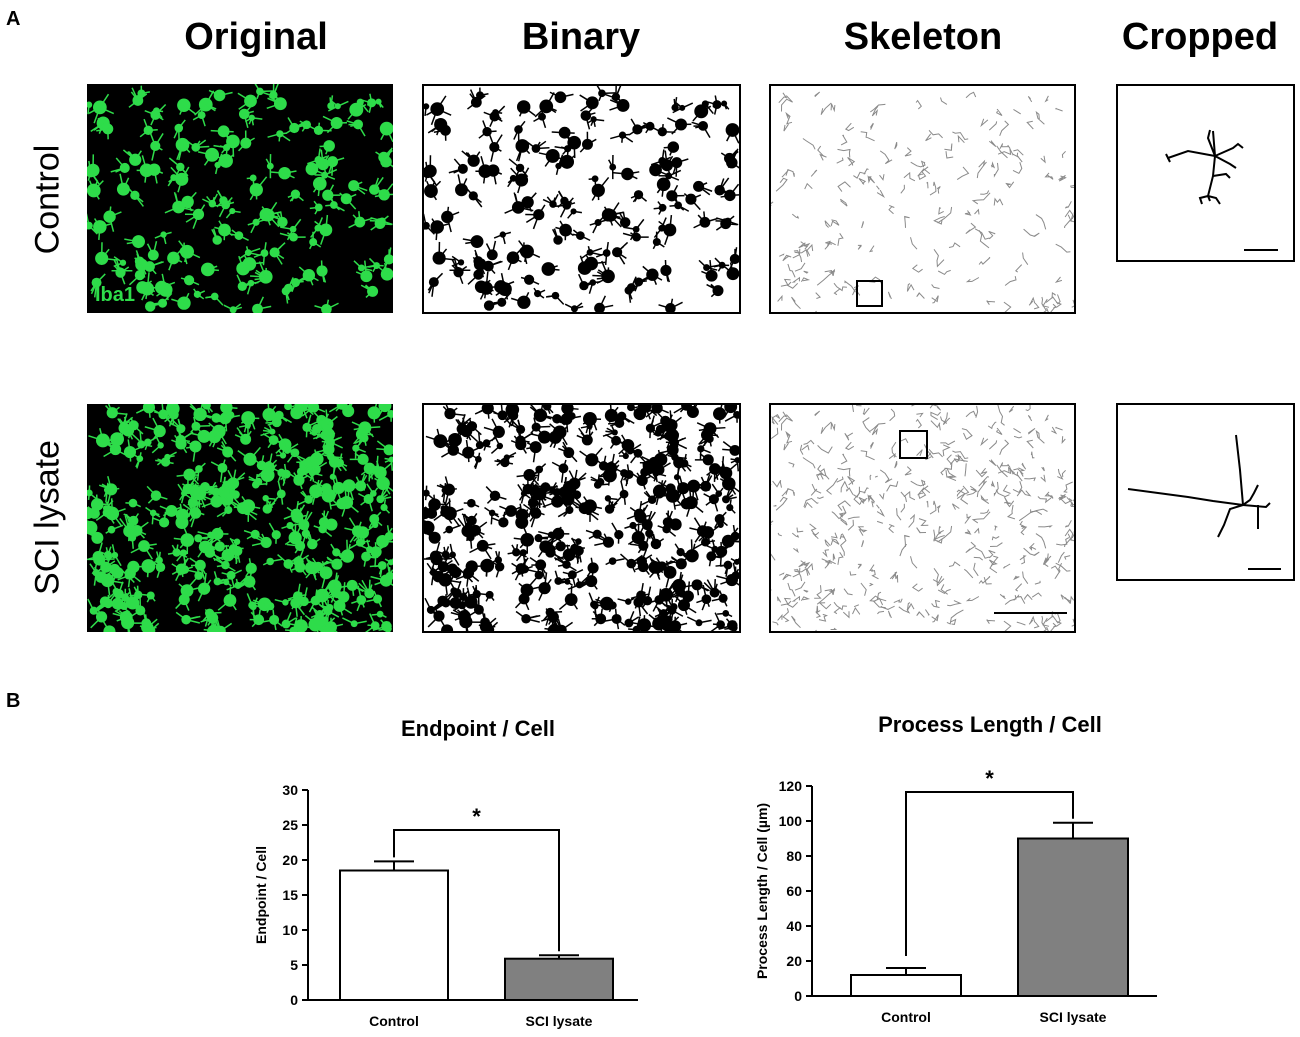  What do you see at coordinates (794, 891) in the screenshot?
I see `y-tick-label: 60` at bounding box center [794, 891].